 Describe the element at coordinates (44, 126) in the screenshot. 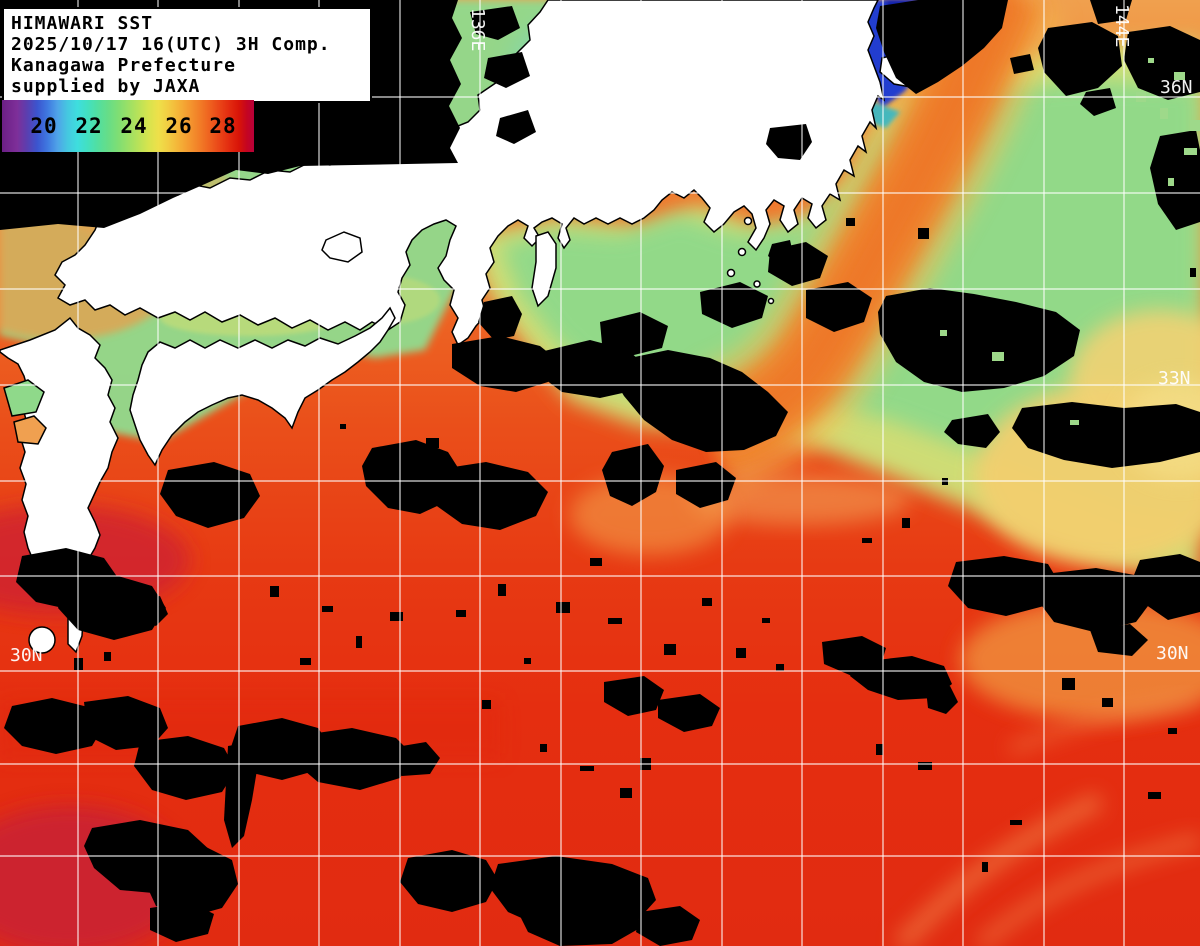

I see `colorbar-tick-20: 20` at that location.